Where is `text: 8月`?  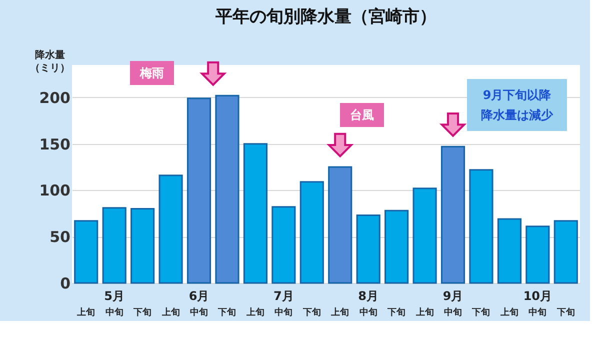
text: 8月 is located at coordinates (368, 296).